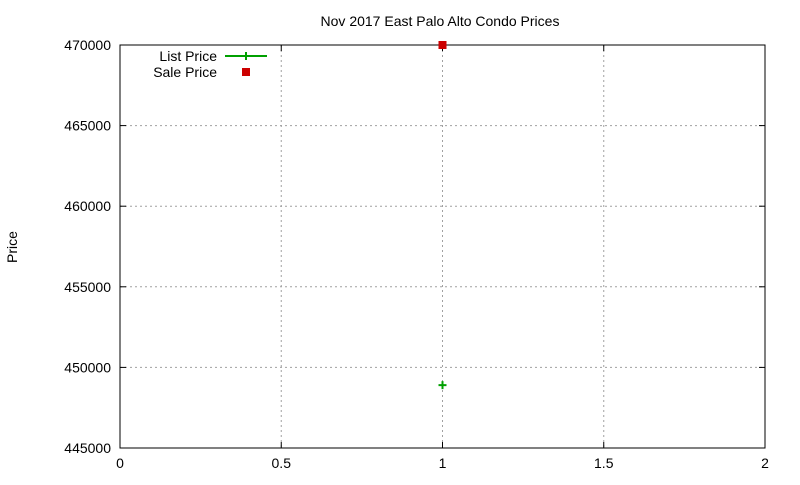  I want to click on chart-title: Nov 2017 East Palo Alto Condo Prices, so click(440, 21).